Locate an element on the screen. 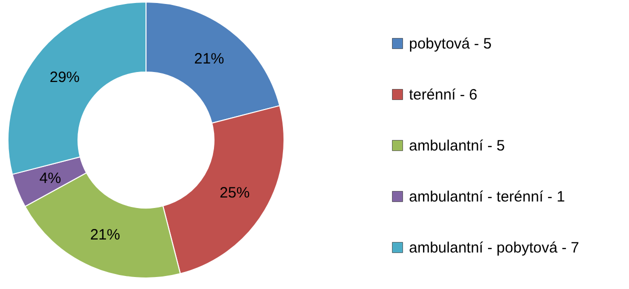 The width and height of the screenshot is (629, 289). legend-label: pobytová - 5 is located at coordinates (450, 44).